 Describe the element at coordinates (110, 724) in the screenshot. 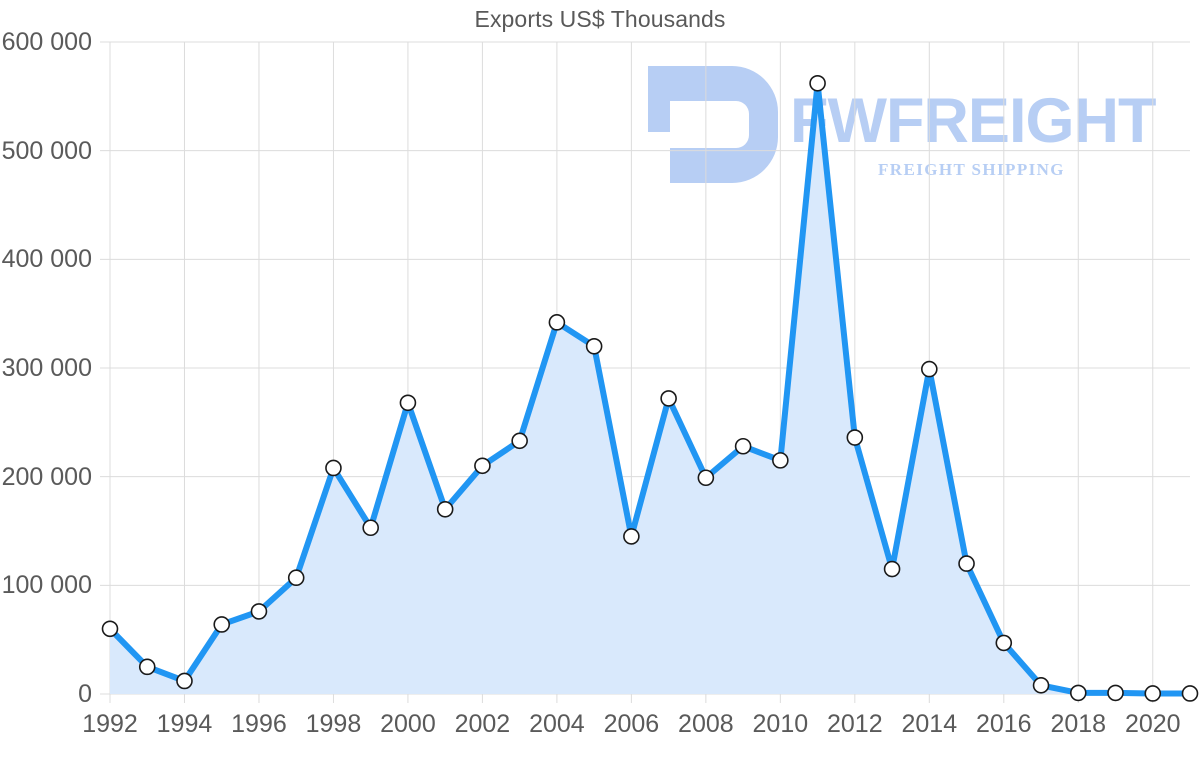

I see `x-axis-tick-label: 1992` at that location.